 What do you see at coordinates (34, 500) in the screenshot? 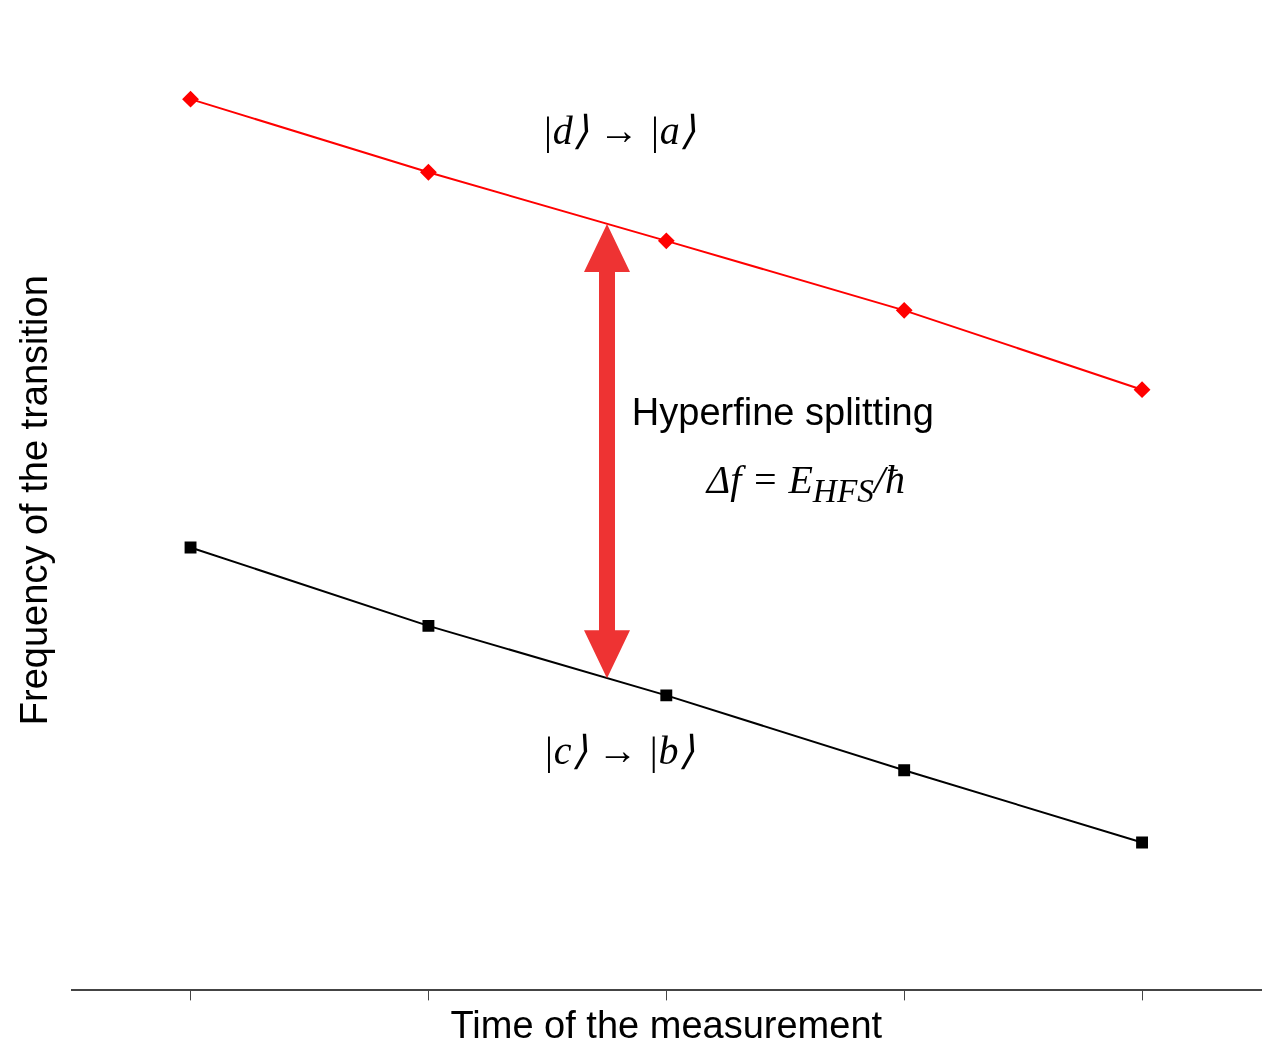
I see `y-axis-title: Frequency of the transition` at bounding box center [34, 500].